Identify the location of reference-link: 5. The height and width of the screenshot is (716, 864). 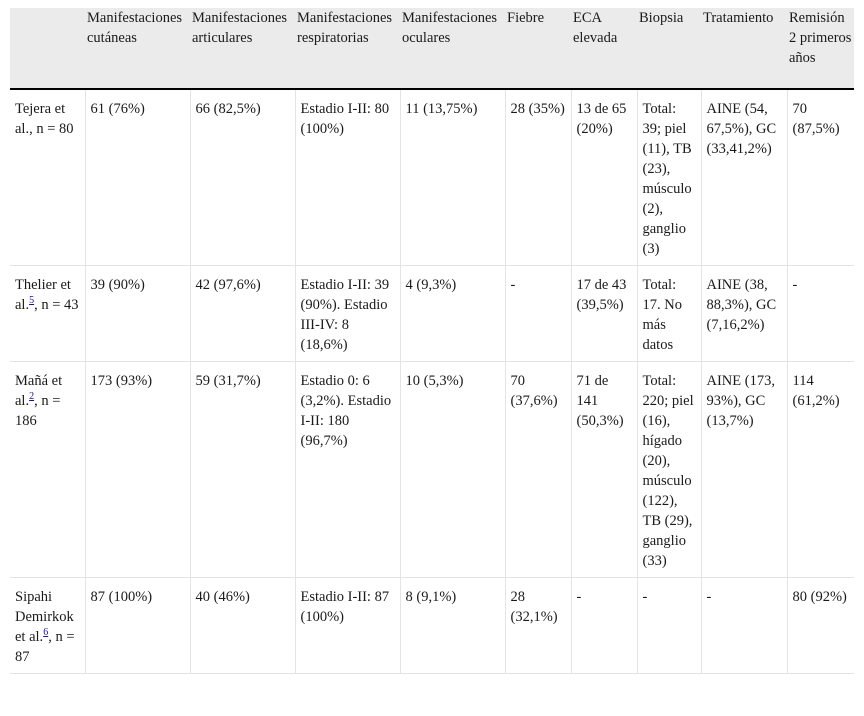
(32, 300).